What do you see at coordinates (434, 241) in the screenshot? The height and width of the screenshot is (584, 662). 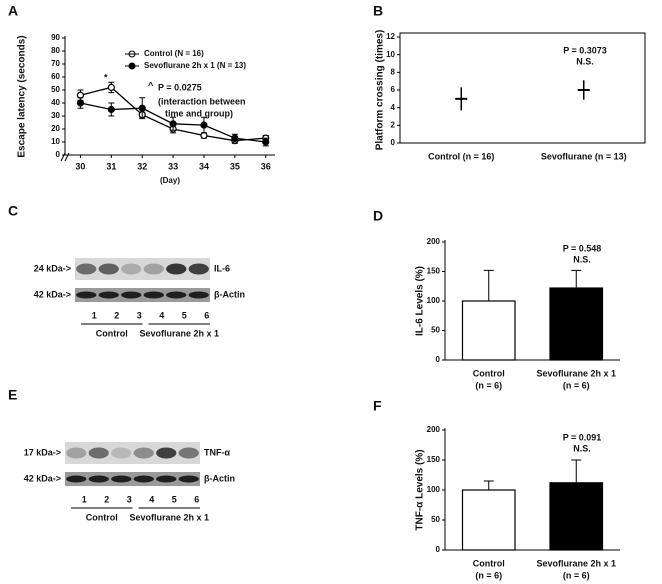 I see `y-tick-label: 200` at bounding box center [434, 241].